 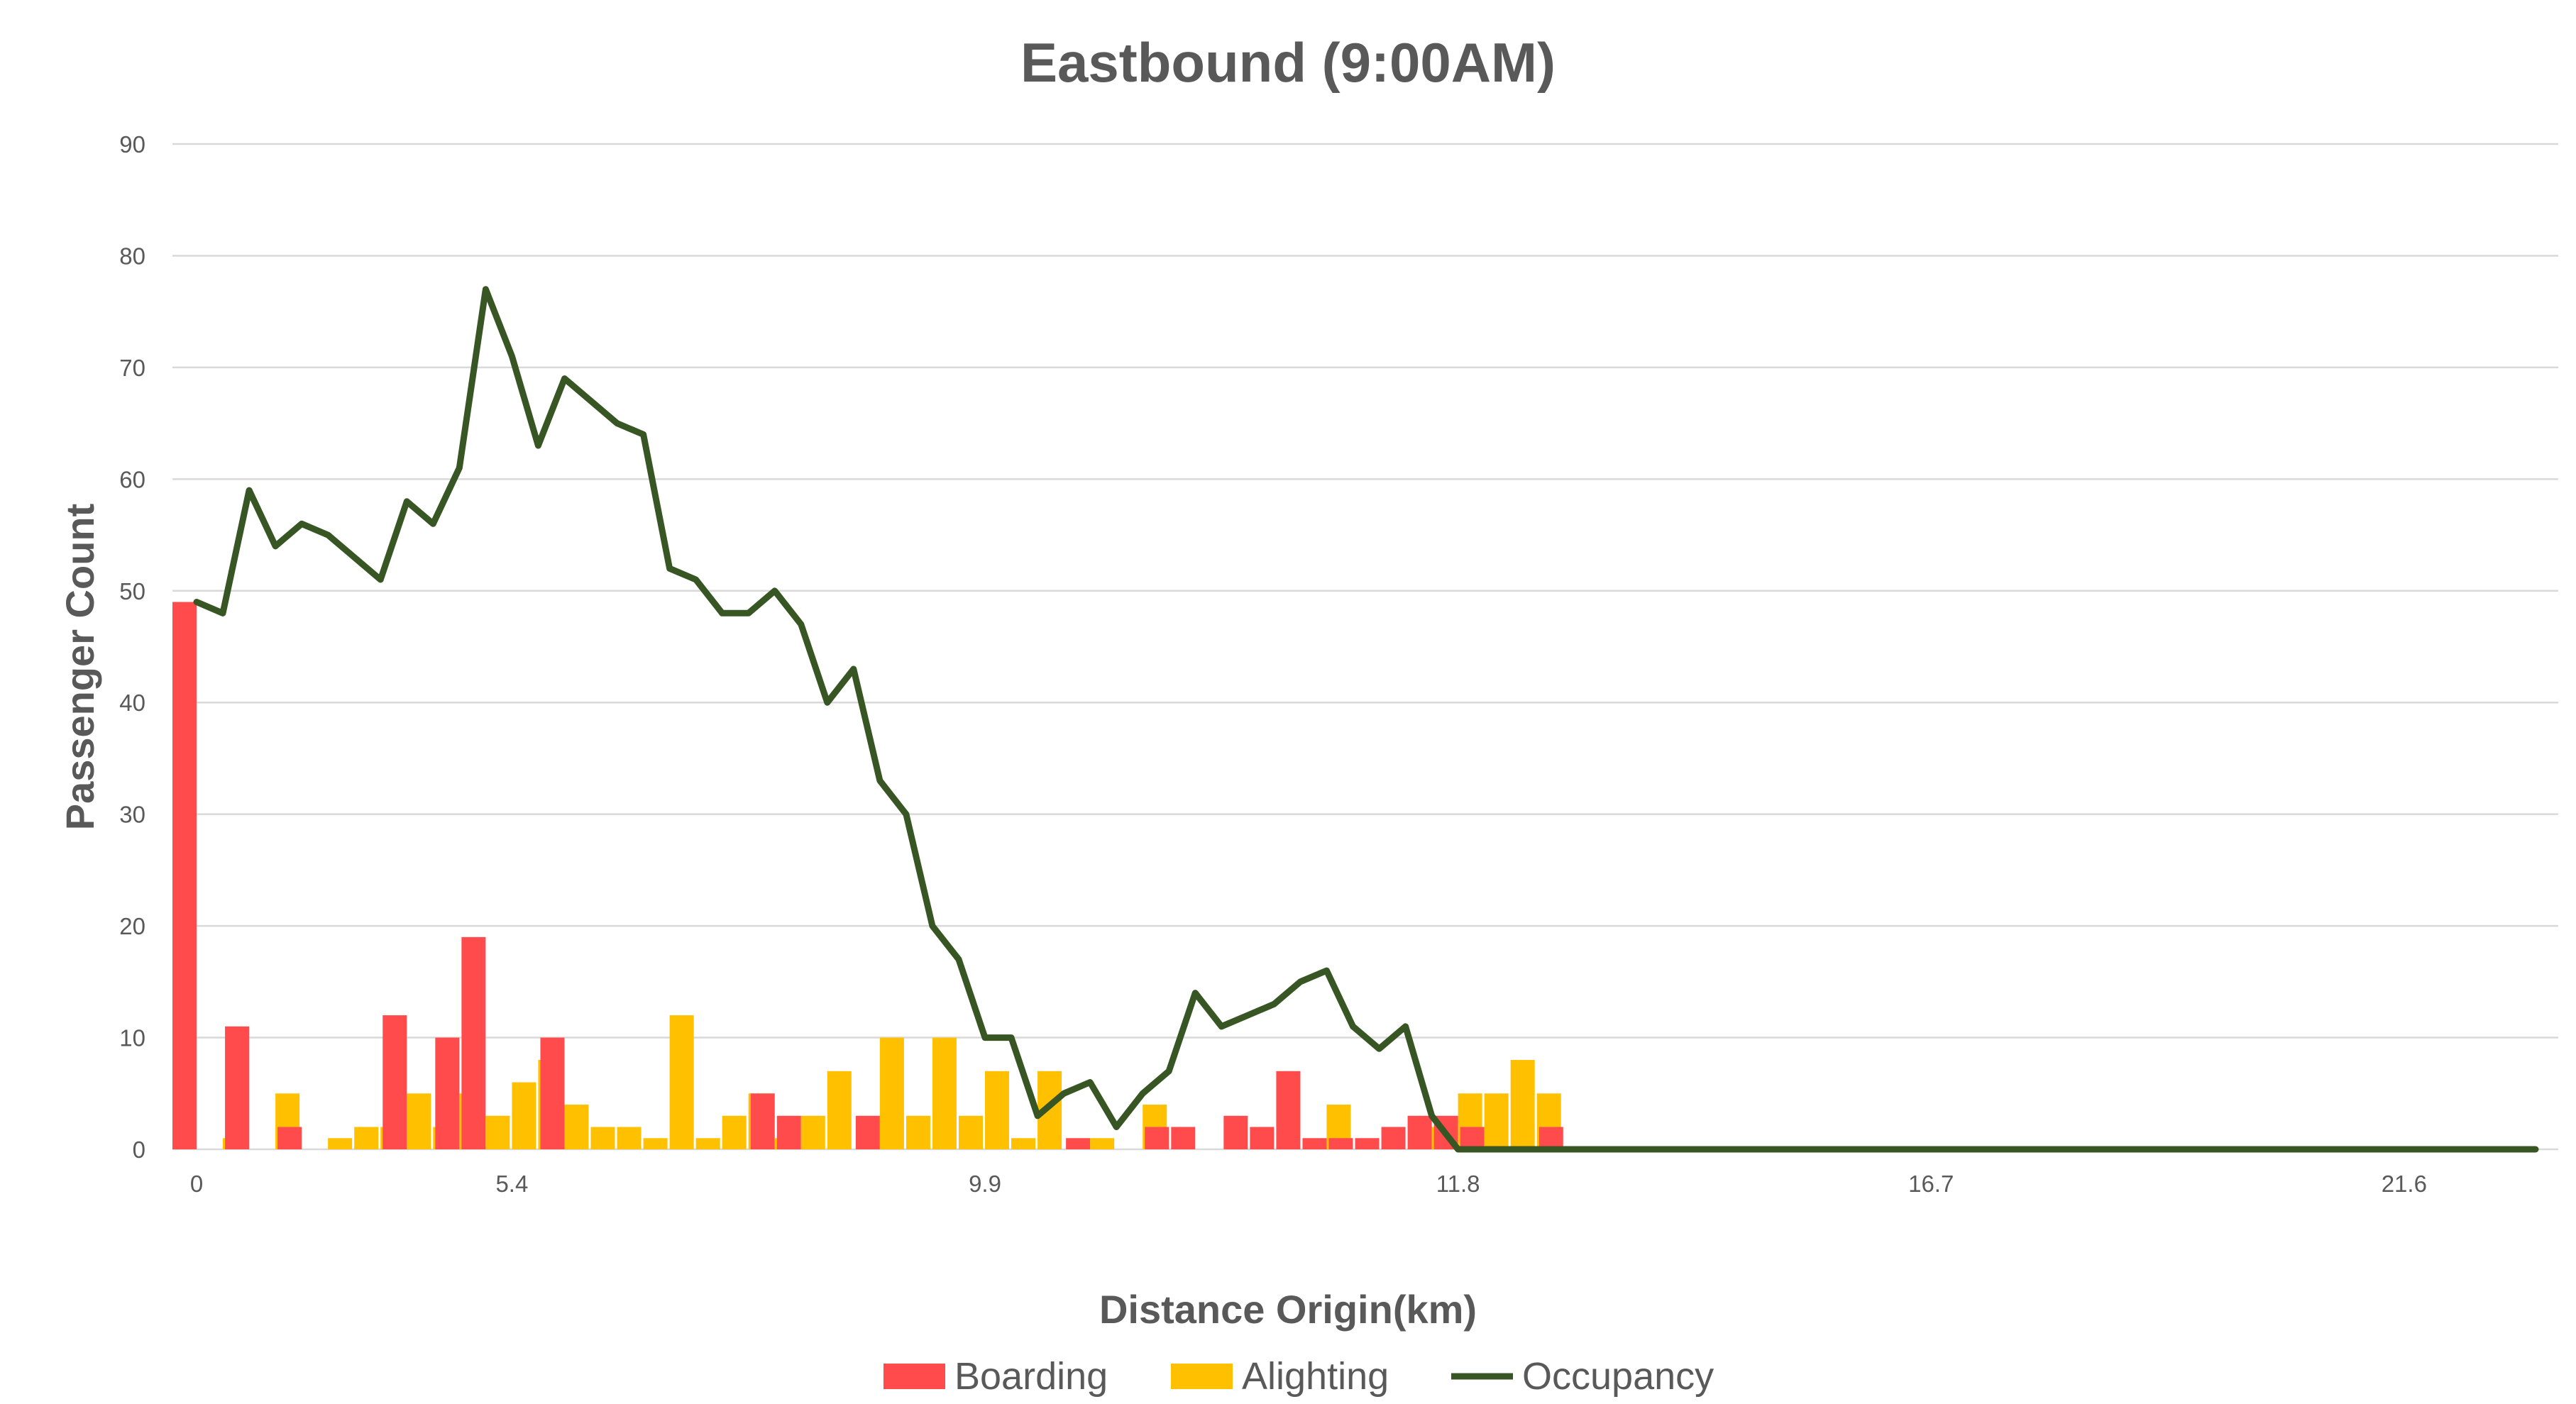 What do you see at coordinates (132, 144) in the screenshot?
I see `y-tick-label: 90` at bounding box center [132, 144].